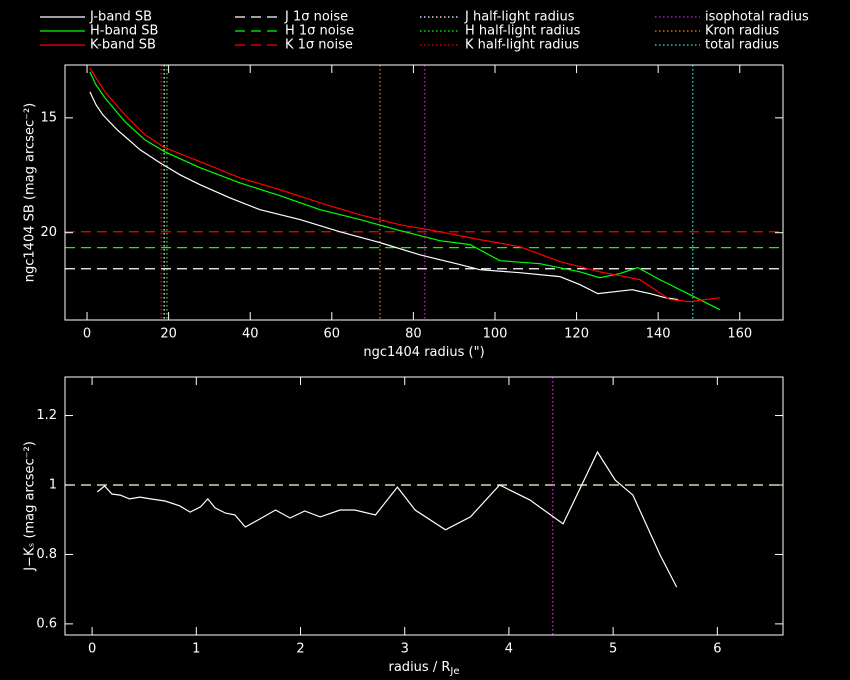  I want to click on x-axis-label-text: radius / R, so click(420, 667).